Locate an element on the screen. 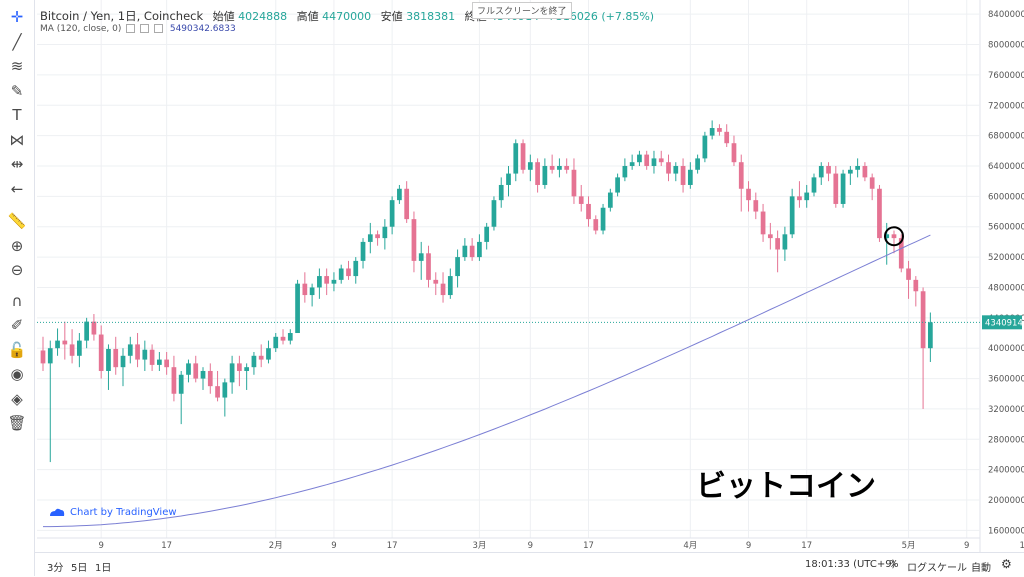  log-scale-toggle: ログスケール is located at coordinates (937, 566).